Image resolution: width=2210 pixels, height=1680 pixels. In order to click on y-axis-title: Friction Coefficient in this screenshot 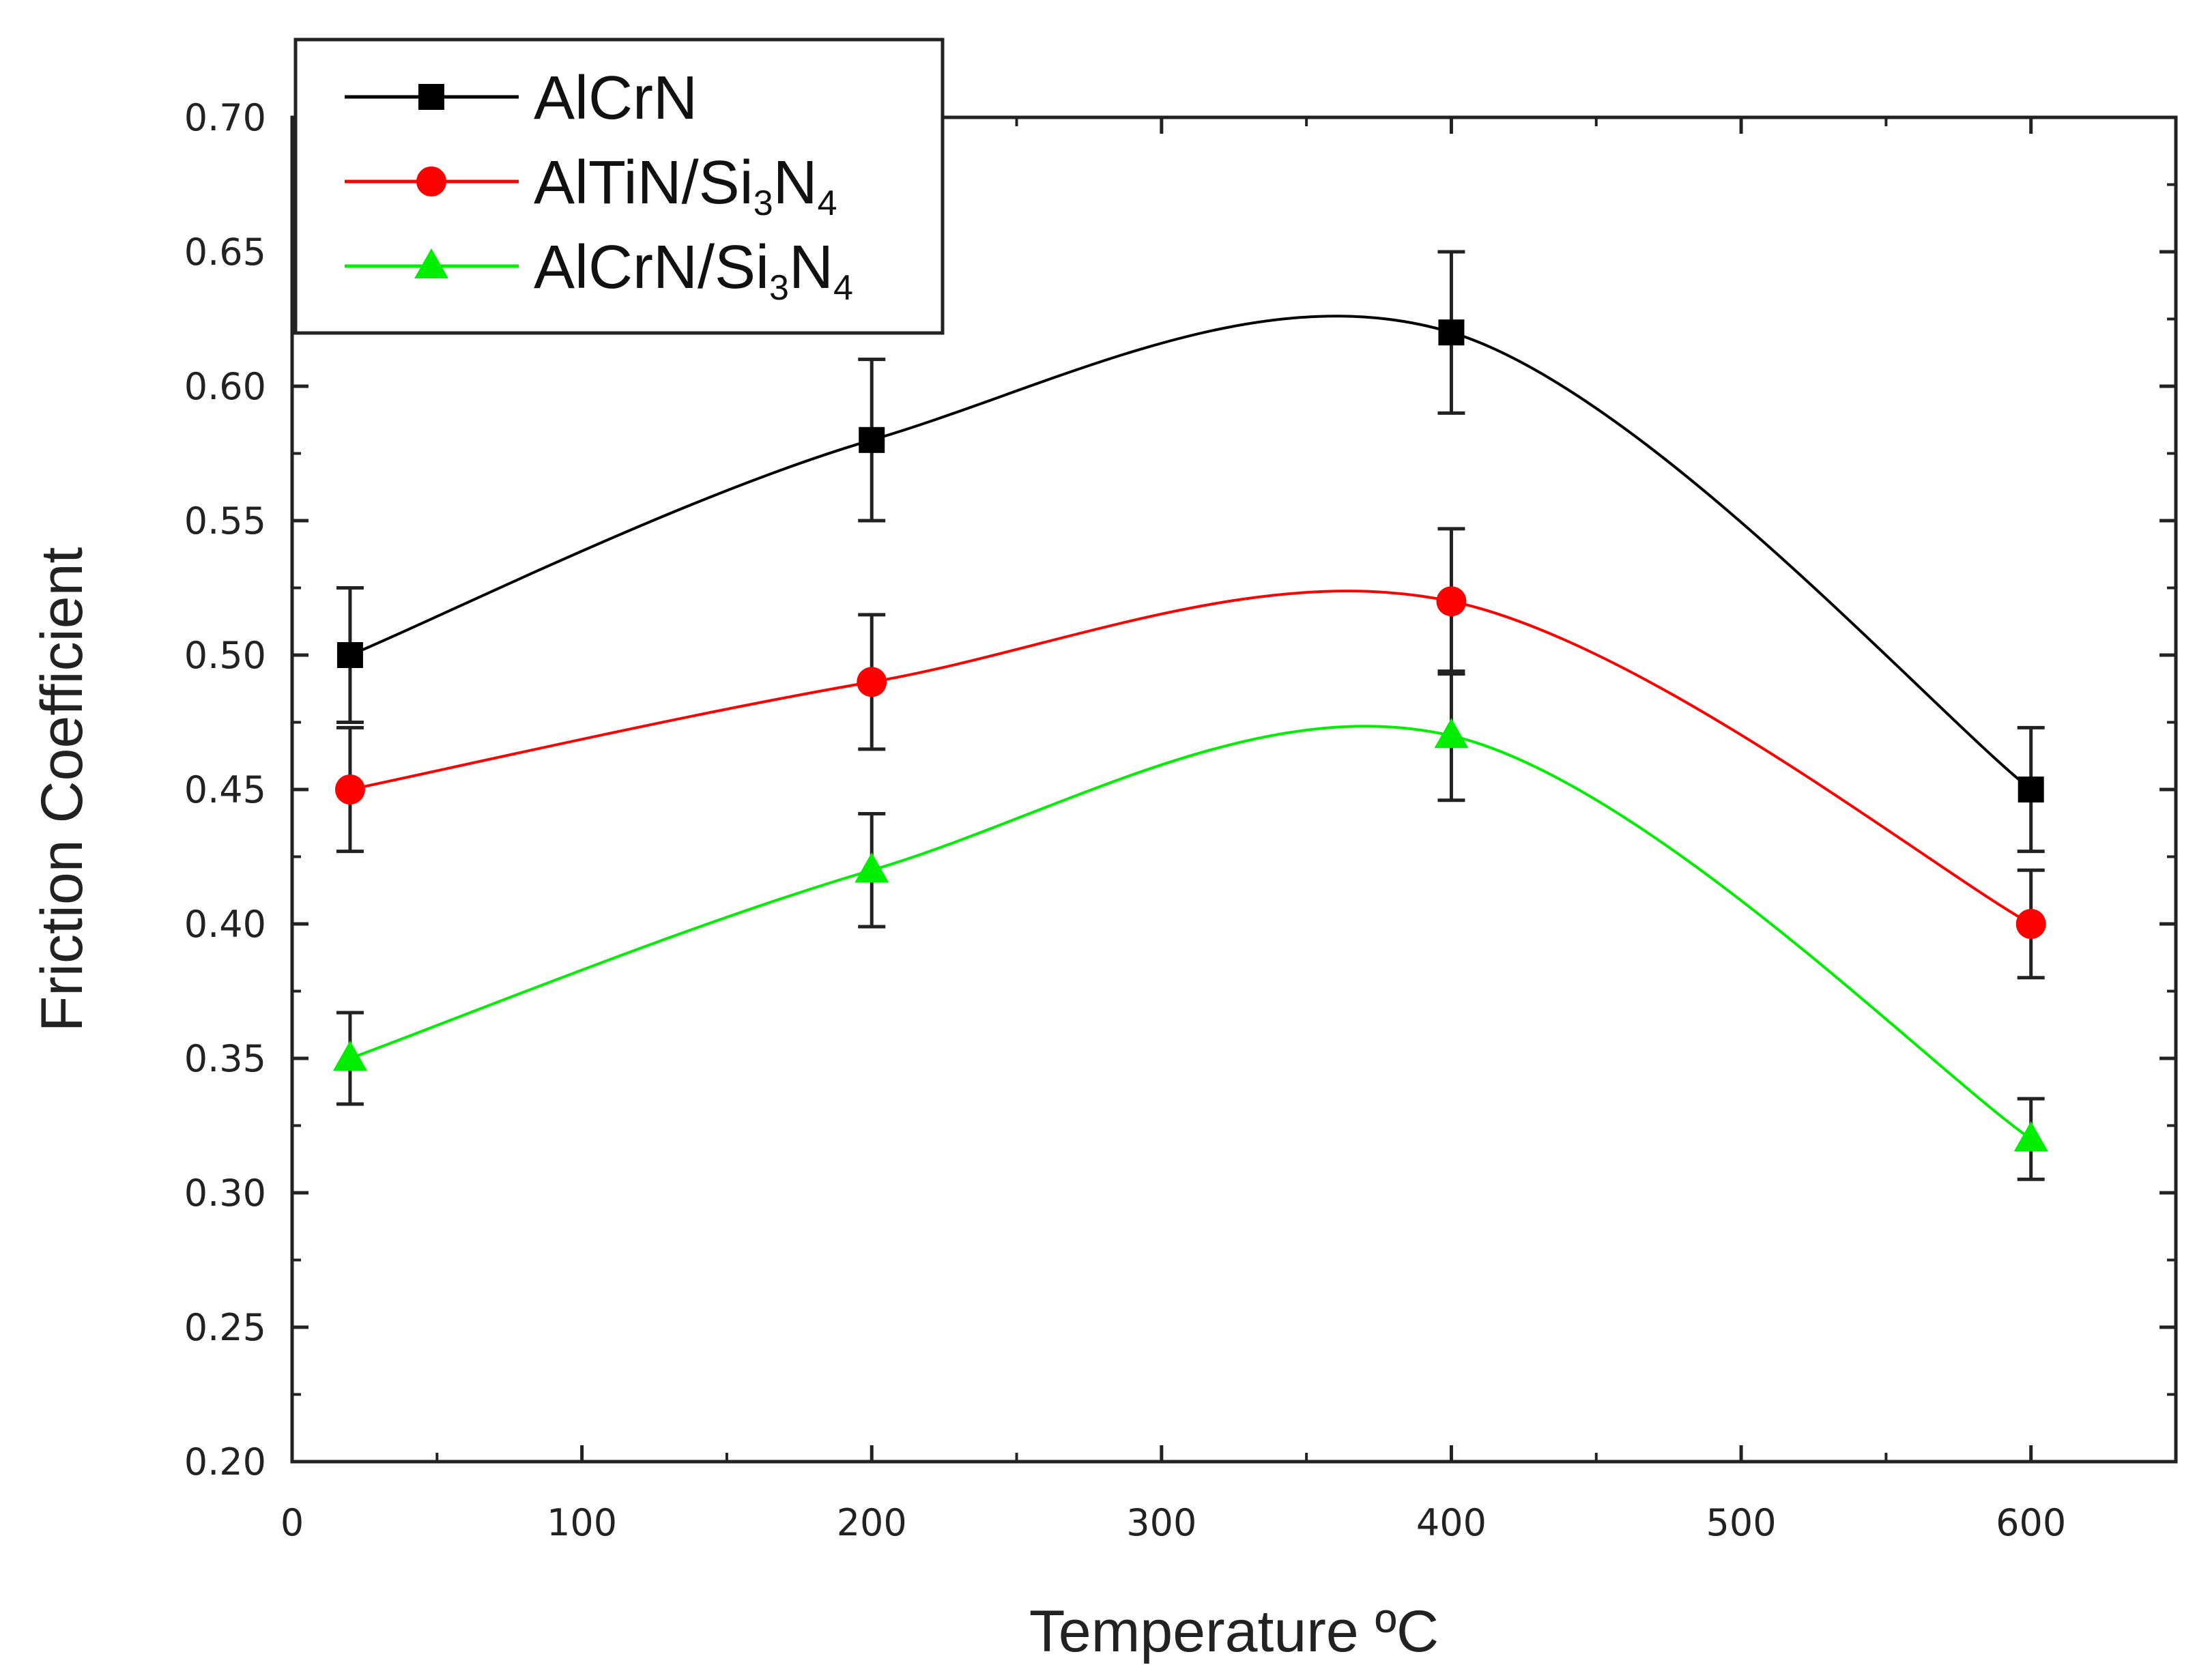, I will do `click(62, 789)`.